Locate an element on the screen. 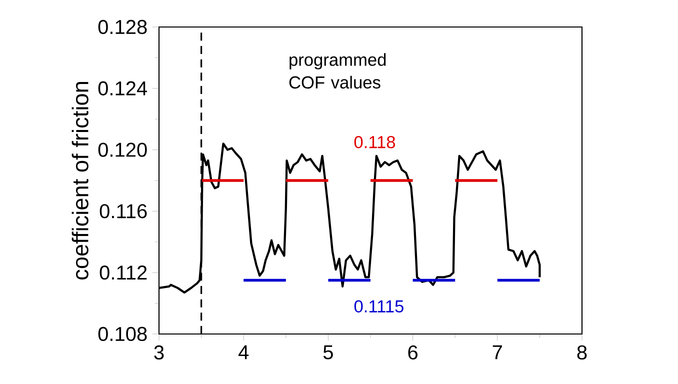 The image size is (678, 384). x-tick-label: 3 is located at coordinates (159, 352).